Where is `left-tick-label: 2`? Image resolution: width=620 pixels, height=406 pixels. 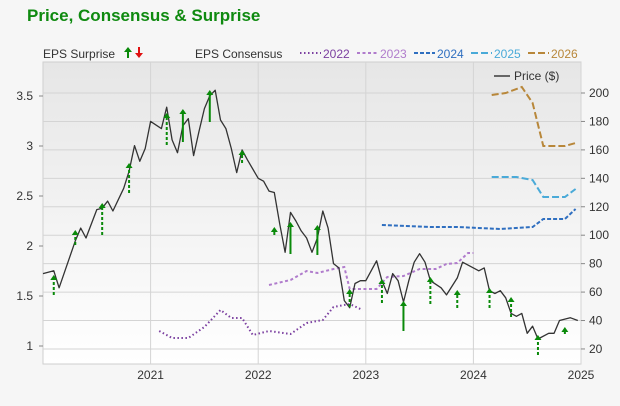 left-tick-label: 2 is located at coordinates (29, 246).